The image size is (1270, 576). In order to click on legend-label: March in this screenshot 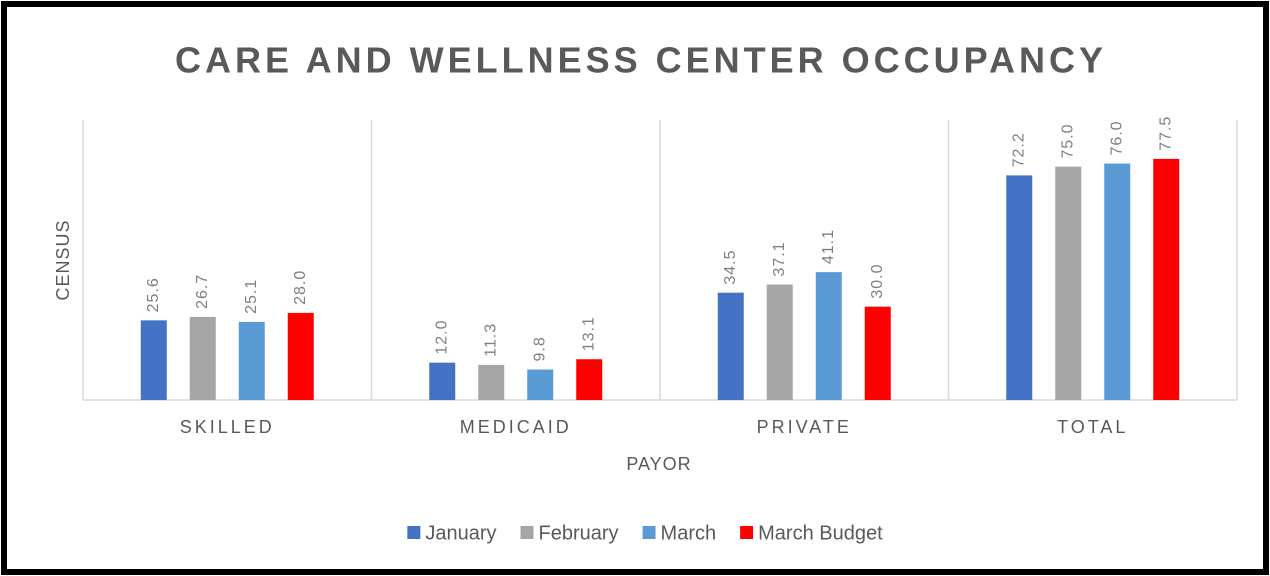, I will do `click(689, 533)`.